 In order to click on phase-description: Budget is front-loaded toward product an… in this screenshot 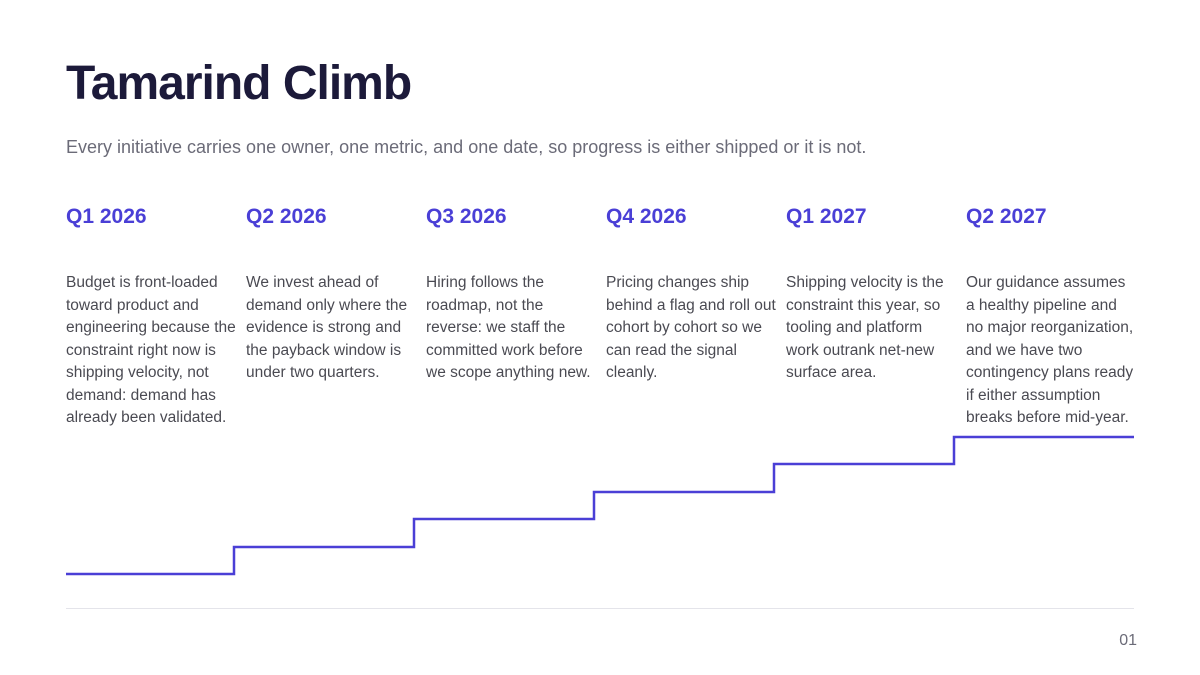, I will do `click(151, 350)`.